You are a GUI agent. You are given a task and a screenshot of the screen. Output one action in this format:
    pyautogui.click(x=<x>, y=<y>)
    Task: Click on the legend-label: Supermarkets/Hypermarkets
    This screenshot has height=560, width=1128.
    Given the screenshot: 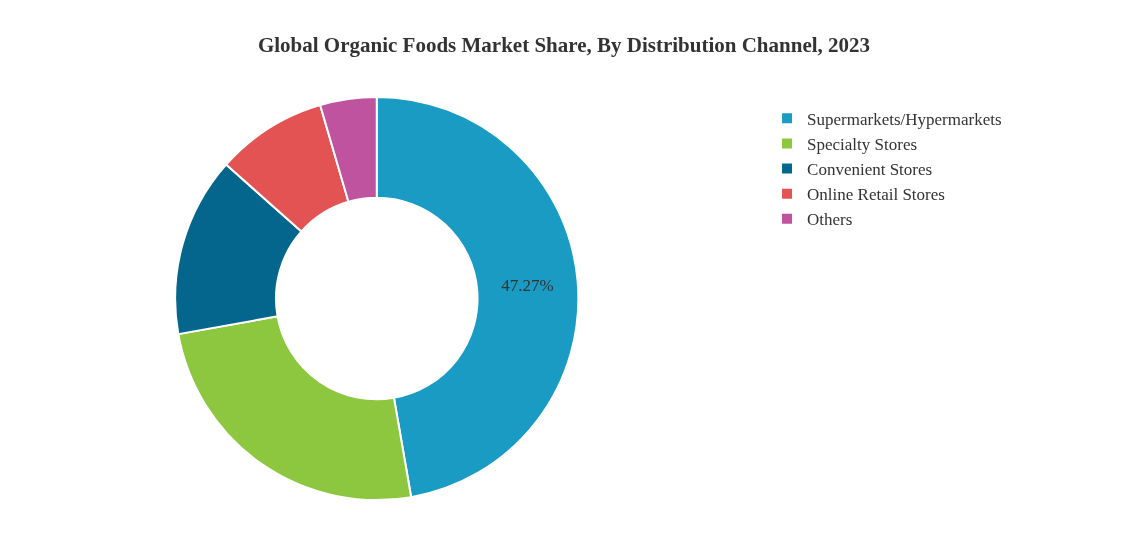 What is the action you would take?
    pyautogui.click(x=904, y=119)
    